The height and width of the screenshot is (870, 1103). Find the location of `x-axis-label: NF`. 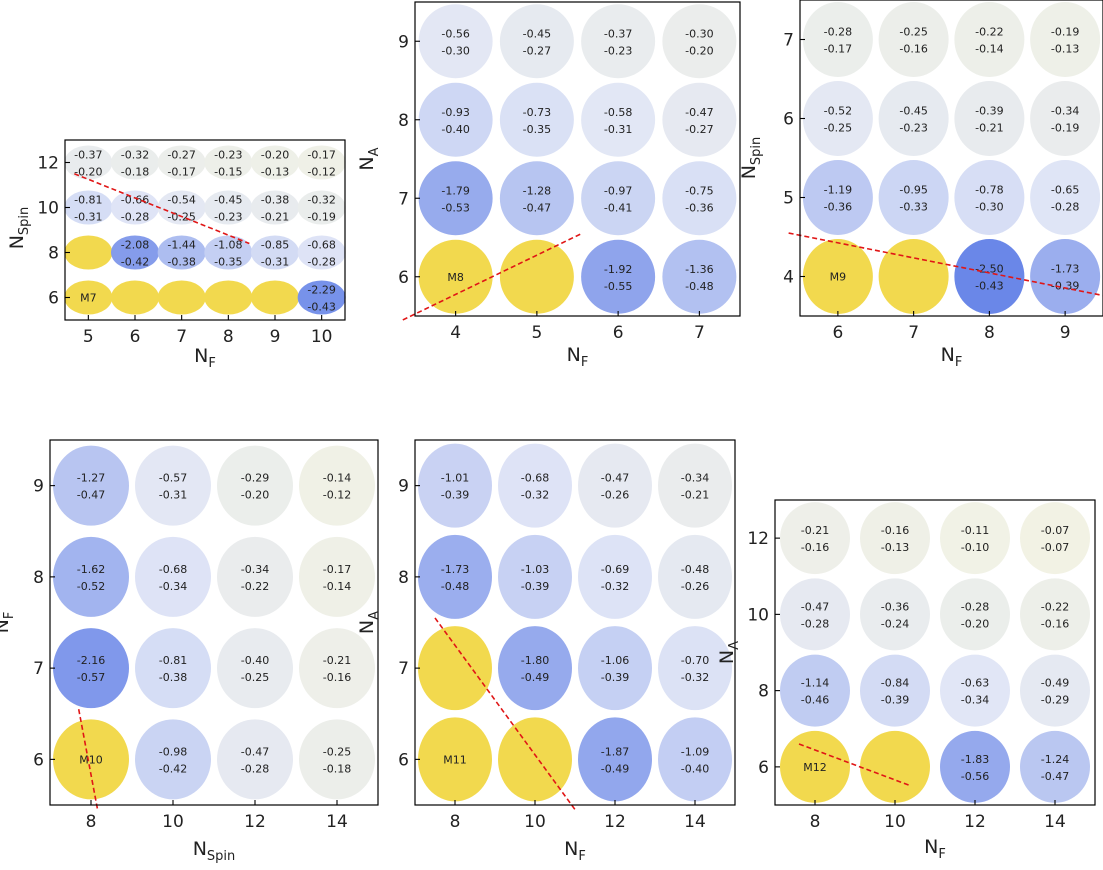

x-axis-label: NF is located at coordinates (205, 358).